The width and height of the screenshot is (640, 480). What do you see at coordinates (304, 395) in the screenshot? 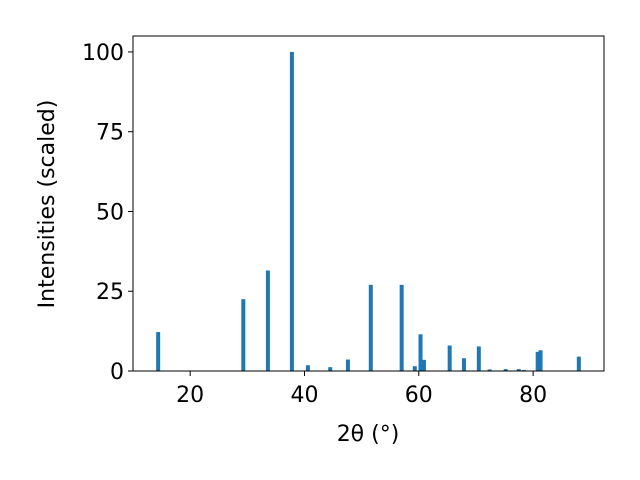
I see `x-tick-label: 40` at bounding box center [304, 395].